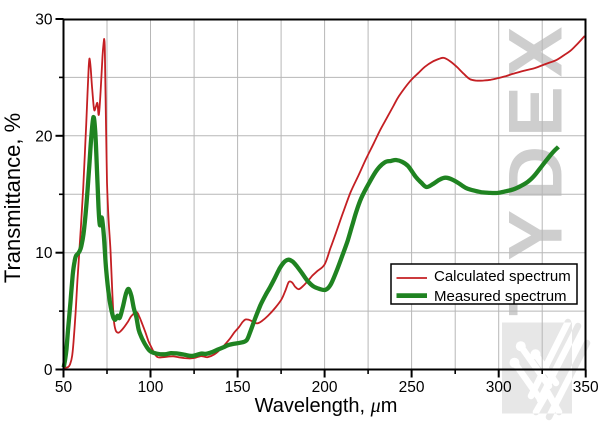 The width and height of the screenshot is (600, 422). Describe the element at coordinates (48, 370) in the screenshot. I see `svg-text: 0` at that location.